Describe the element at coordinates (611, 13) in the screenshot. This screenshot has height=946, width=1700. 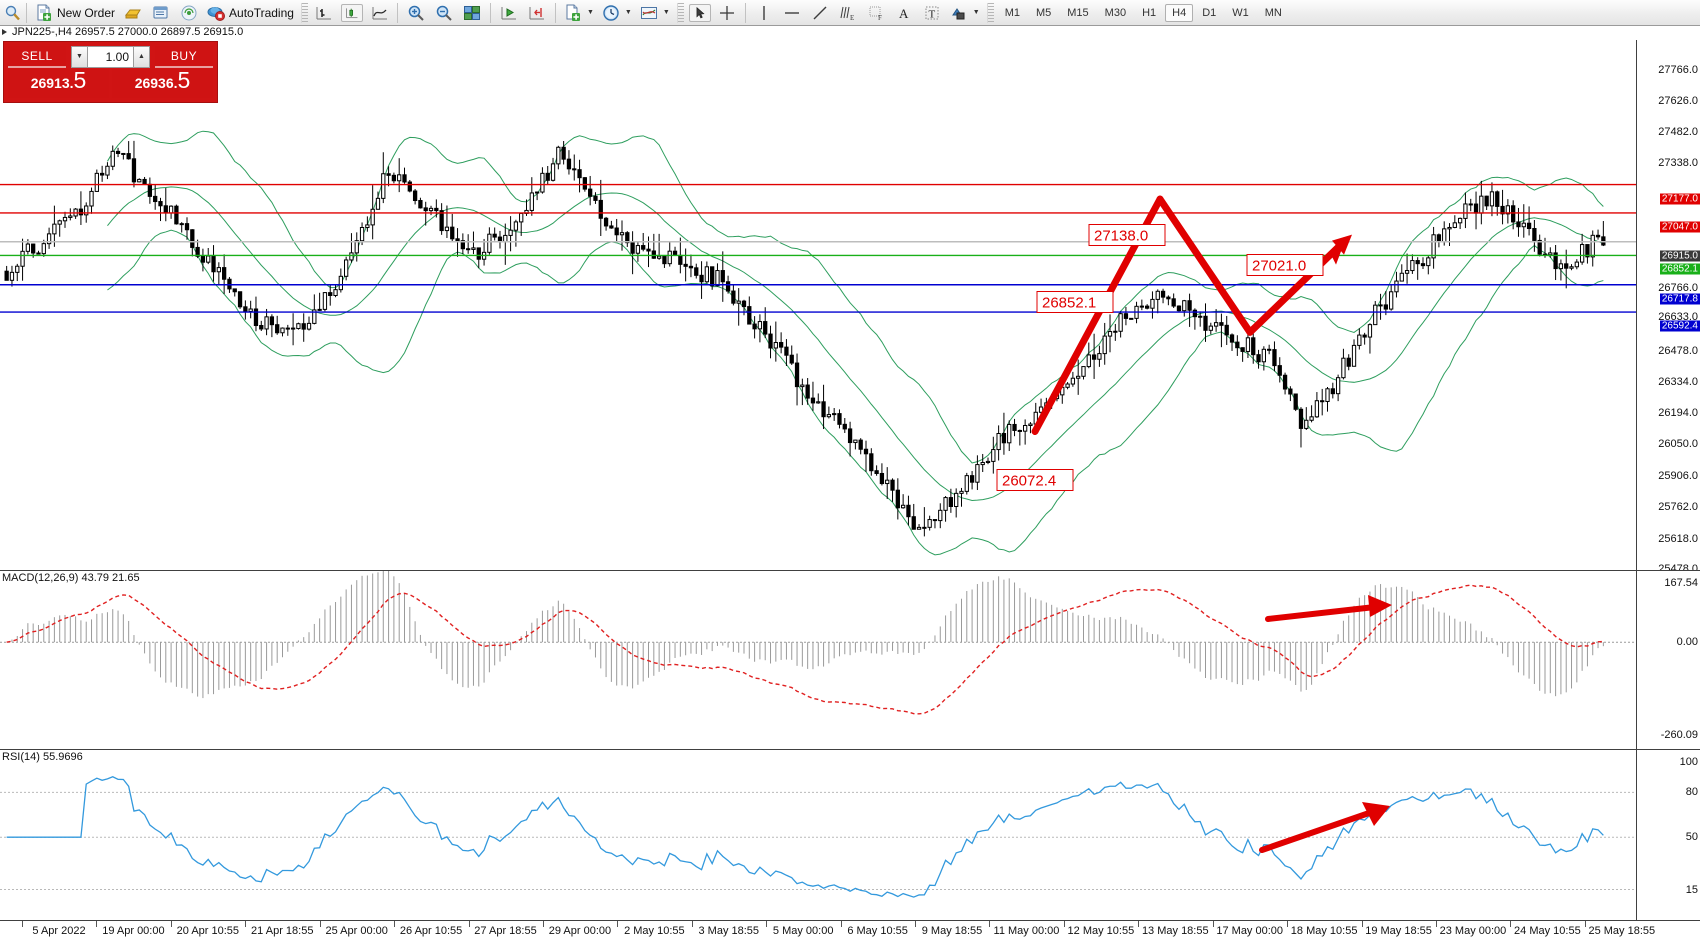
I see `periods-icon` at that location.